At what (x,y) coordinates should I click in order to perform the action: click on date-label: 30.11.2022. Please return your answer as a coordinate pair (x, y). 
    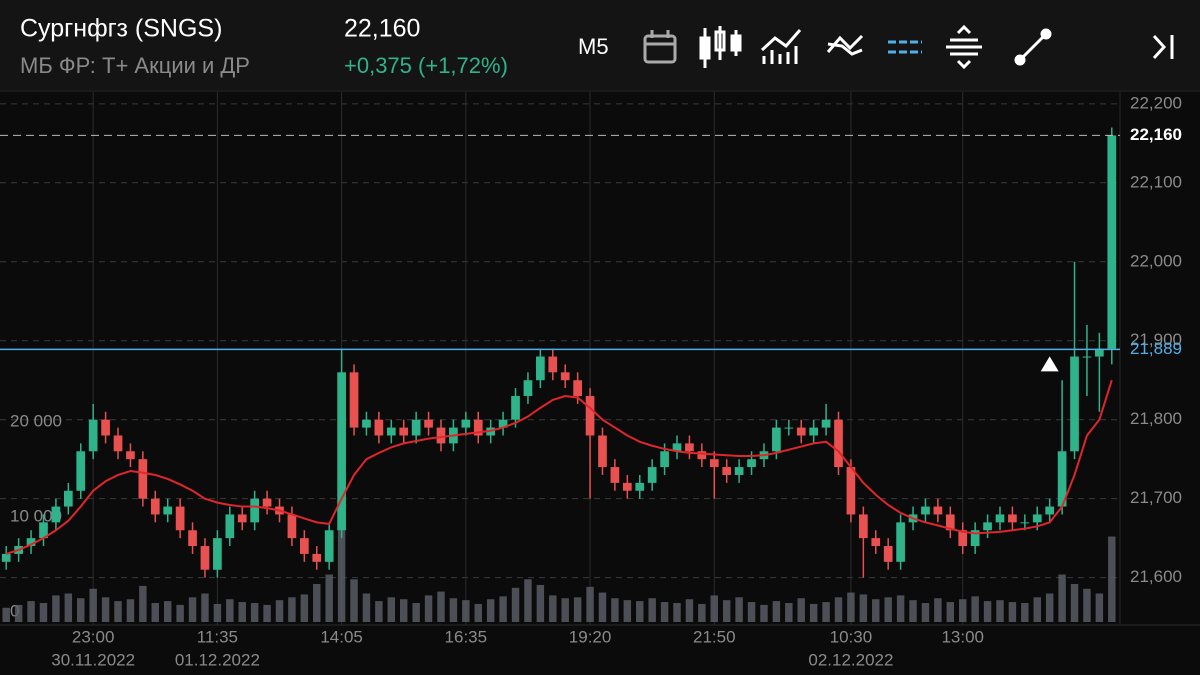
    Looking at the image, I should click on (93, 659).